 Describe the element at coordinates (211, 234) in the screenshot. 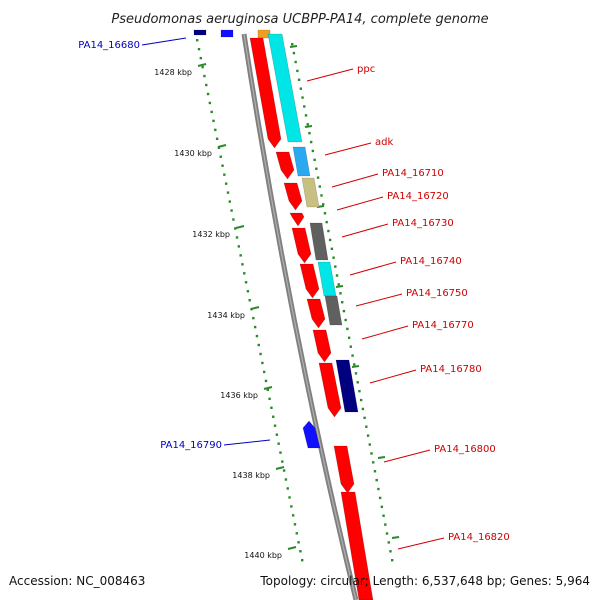

I see `kbp-tick-label: 1432 kbp` at that location.